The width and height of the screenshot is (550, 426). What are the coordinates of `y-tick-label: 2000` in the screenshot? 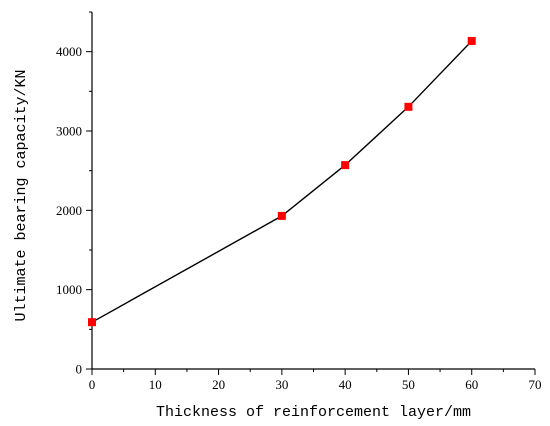 It's located at (69, 210).